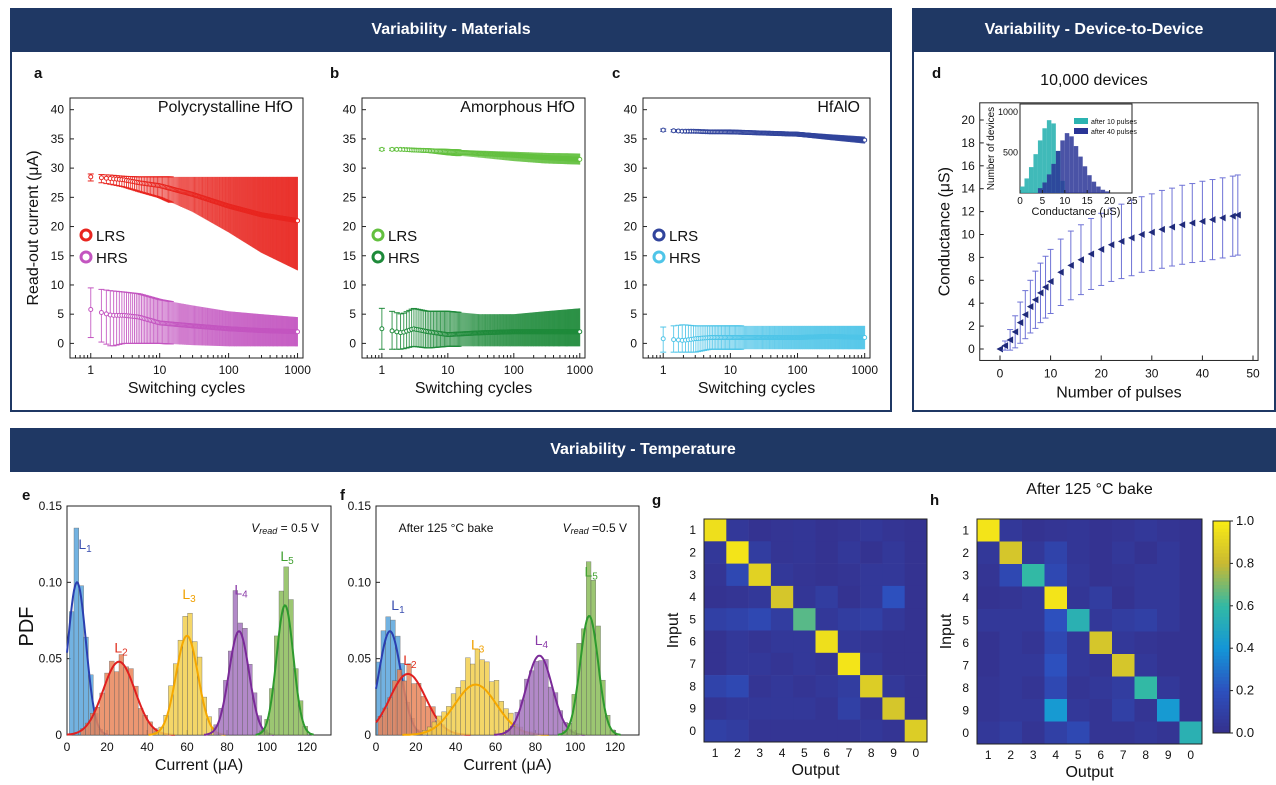  I want to click on panel-c-xtick-label: 1000, so click(864, 370).